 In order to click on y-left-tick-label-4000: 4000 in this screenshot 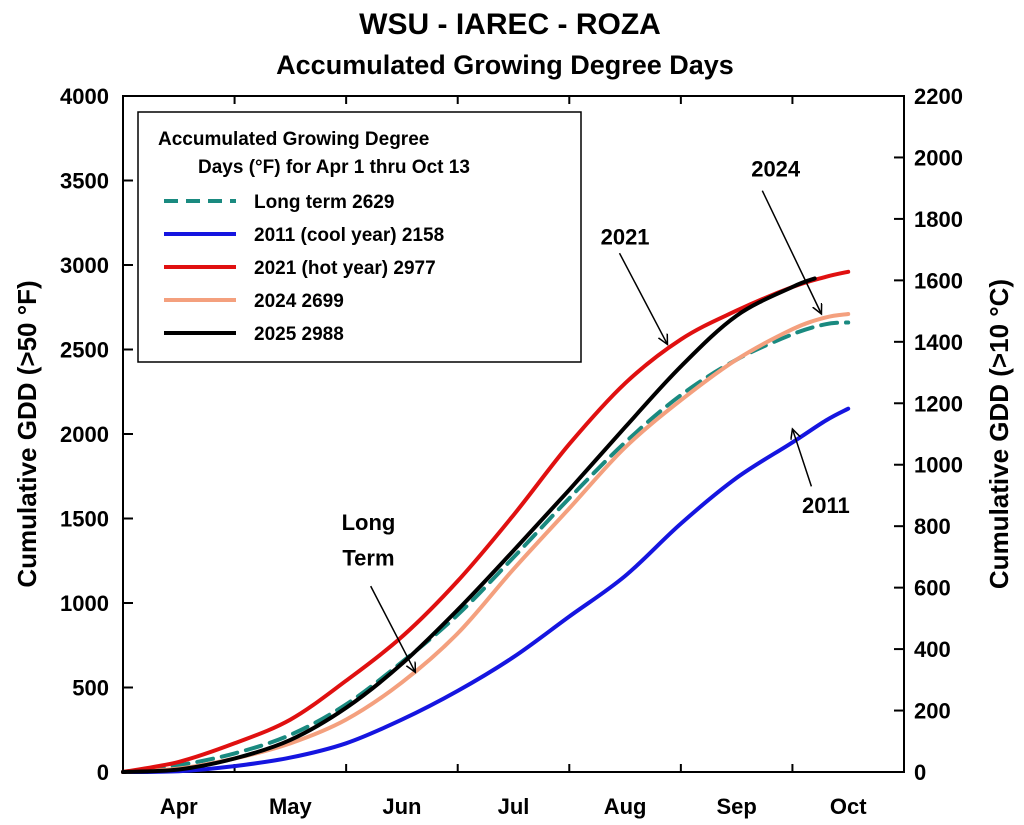, I will do `click(84, 96)`.